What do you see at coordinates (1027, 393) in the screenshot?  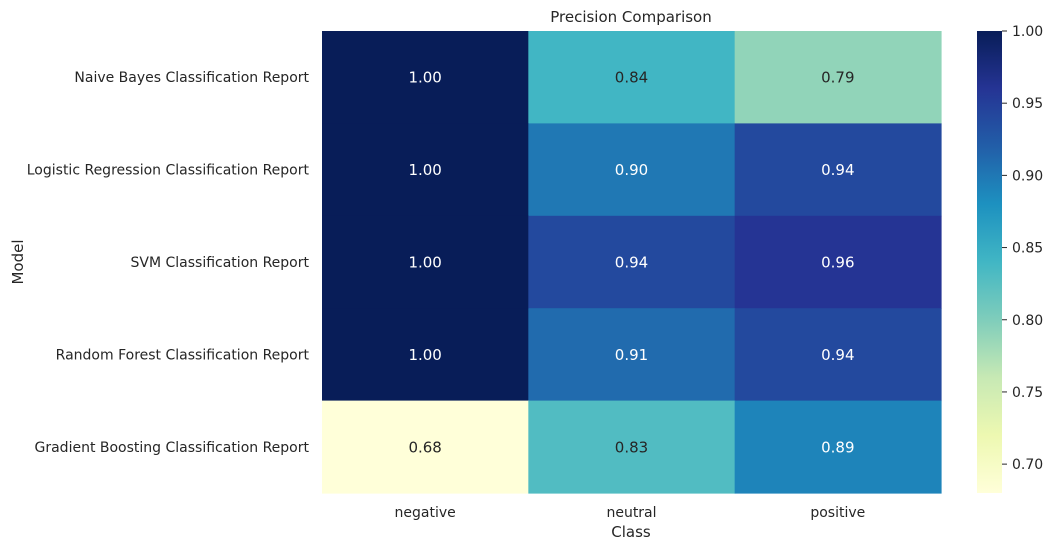 I see `colorbar-tick-label: 0.75` at bounding box center [1027, 393].